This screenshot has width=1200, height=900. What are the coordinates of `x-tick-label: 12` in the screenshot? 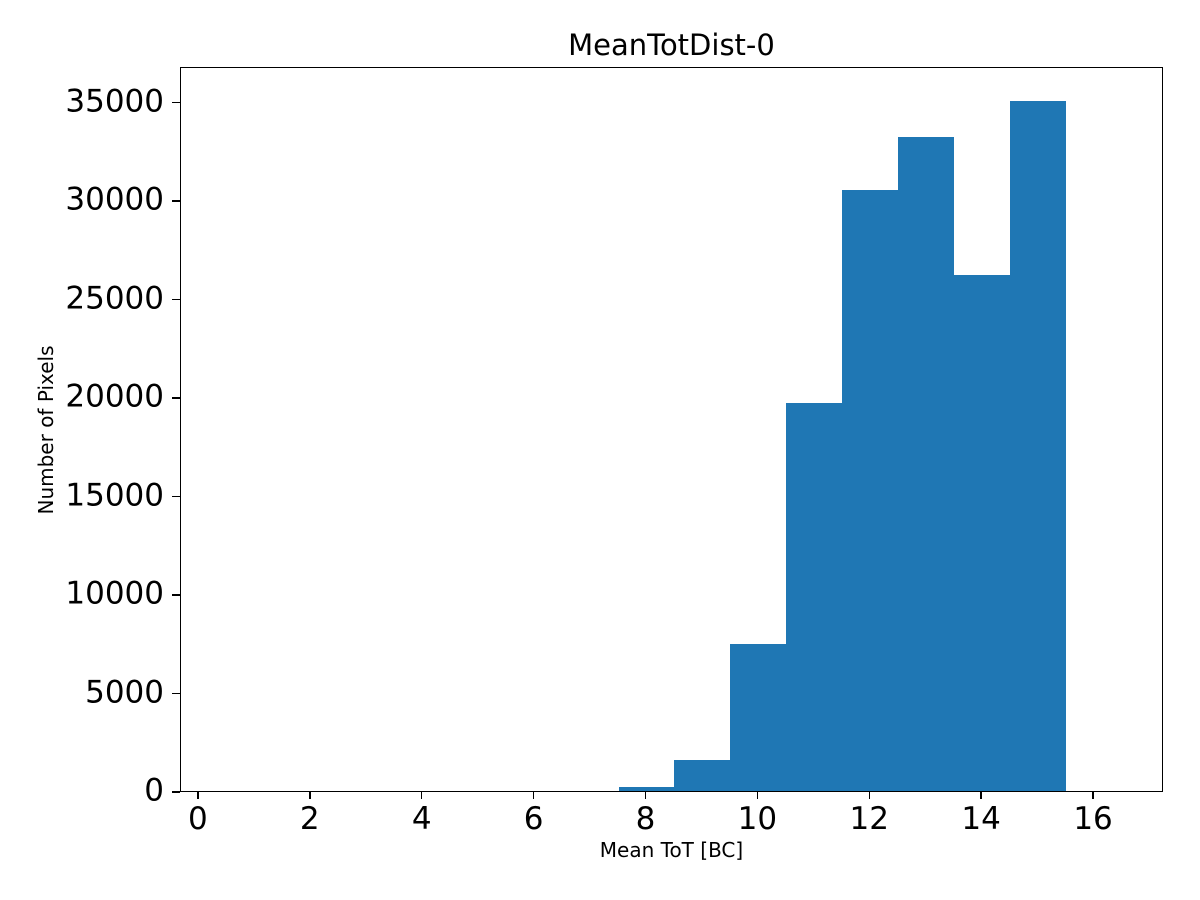 It's located at (869, 819).